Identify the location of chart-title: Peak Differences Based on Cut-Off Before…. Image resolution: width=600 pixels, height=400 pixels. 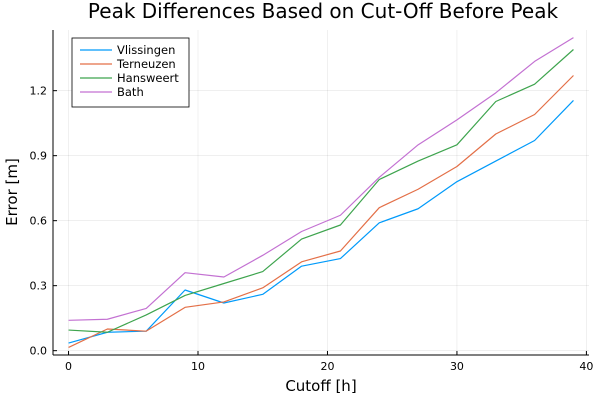
(323, 11).